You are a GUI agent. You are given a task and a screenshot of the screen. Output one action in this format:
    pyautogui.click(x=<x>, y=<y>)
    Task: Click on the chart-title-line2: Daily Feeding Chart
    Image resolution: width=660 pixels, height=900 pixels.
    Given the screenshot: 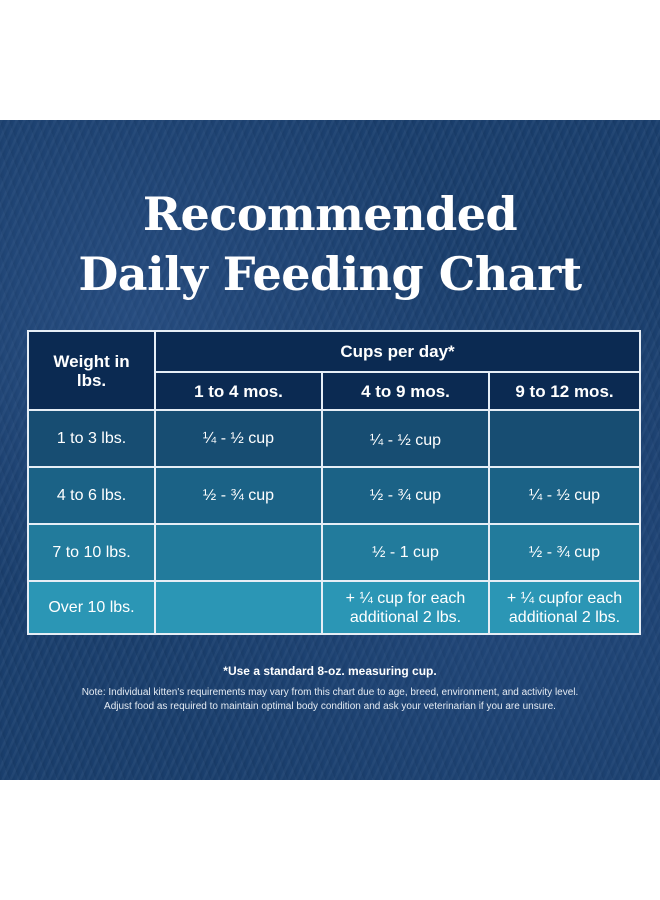 What is the action you would take?
    pyautogui.click(x=330, y=274)
    